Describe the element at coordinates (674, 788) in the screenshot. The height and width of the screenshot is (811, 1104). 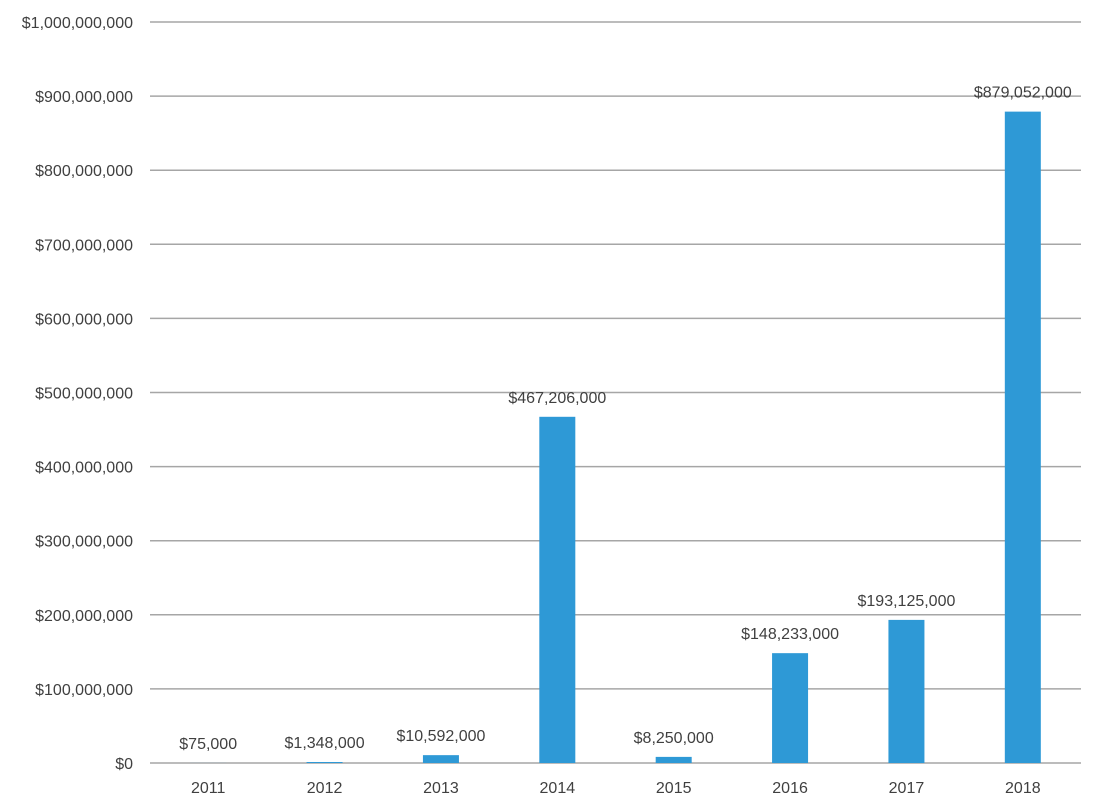
I see `x-tick-label: 2015` at that location.